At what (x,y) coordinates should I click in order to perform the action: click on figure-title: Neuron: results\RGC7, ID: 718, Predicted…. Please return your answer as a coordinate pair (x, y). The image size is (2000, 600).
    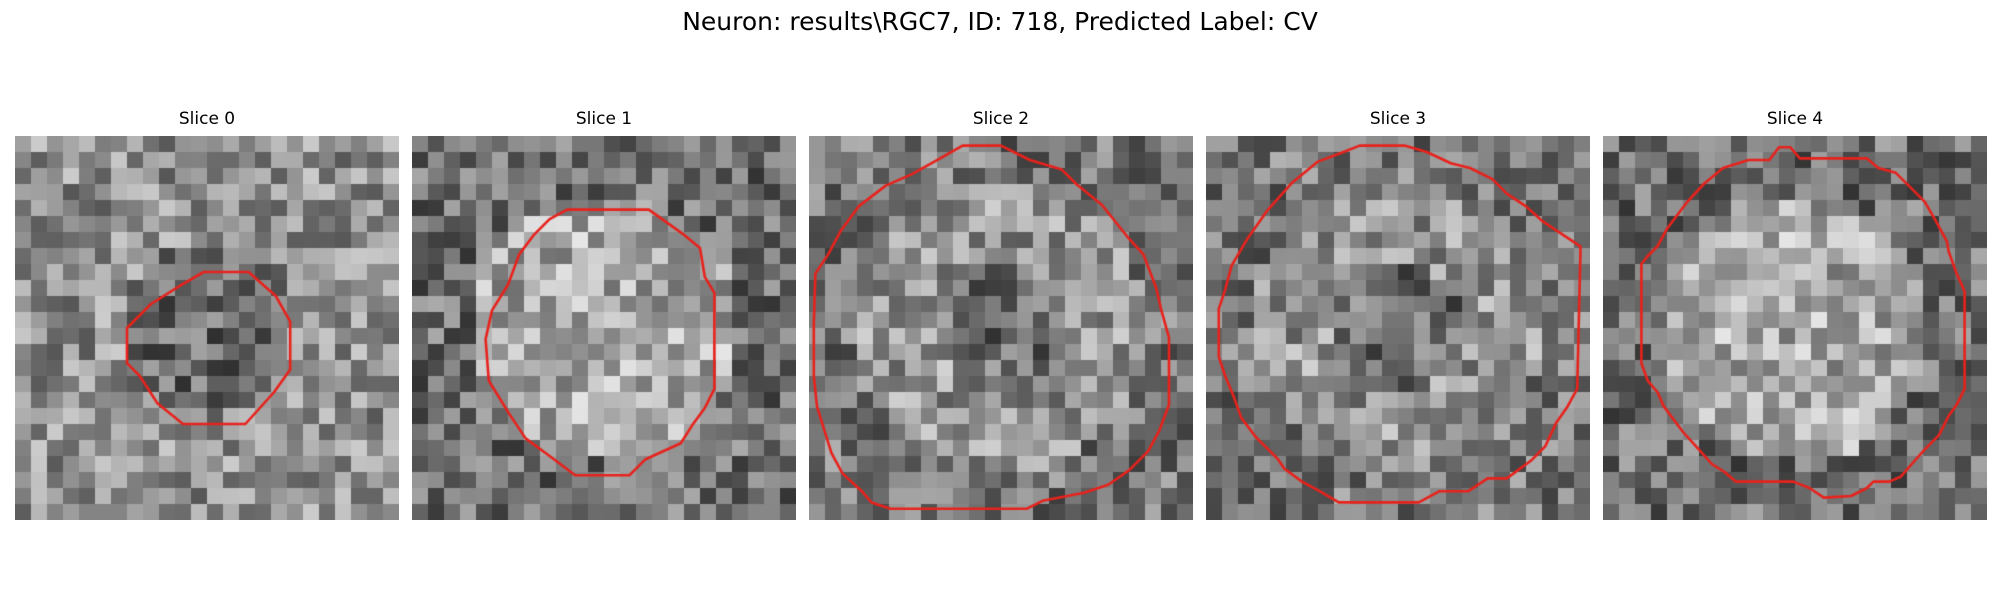
    Looking at the image, I should click on (1000, 22).